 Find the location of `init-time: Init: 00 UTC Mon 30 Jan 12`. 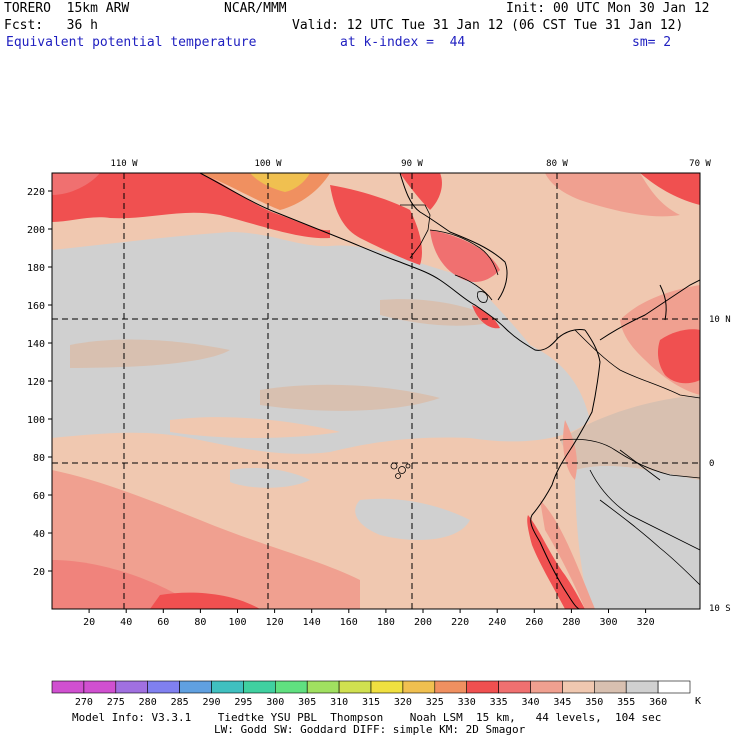

init-time: Init: 00 UTC Mon 30 Jan 12 is located at coordinates (608, 8).